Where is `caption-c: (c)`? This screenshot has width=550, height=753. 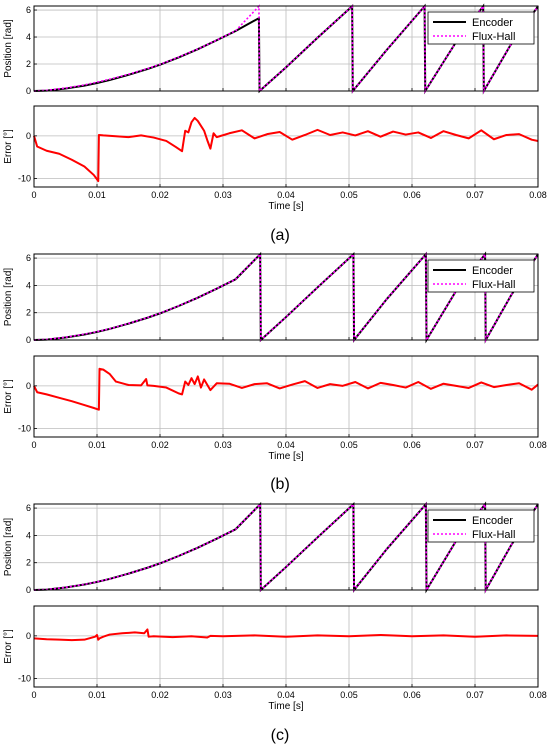
caption-c: (c) is located at coordinates (280, 735).